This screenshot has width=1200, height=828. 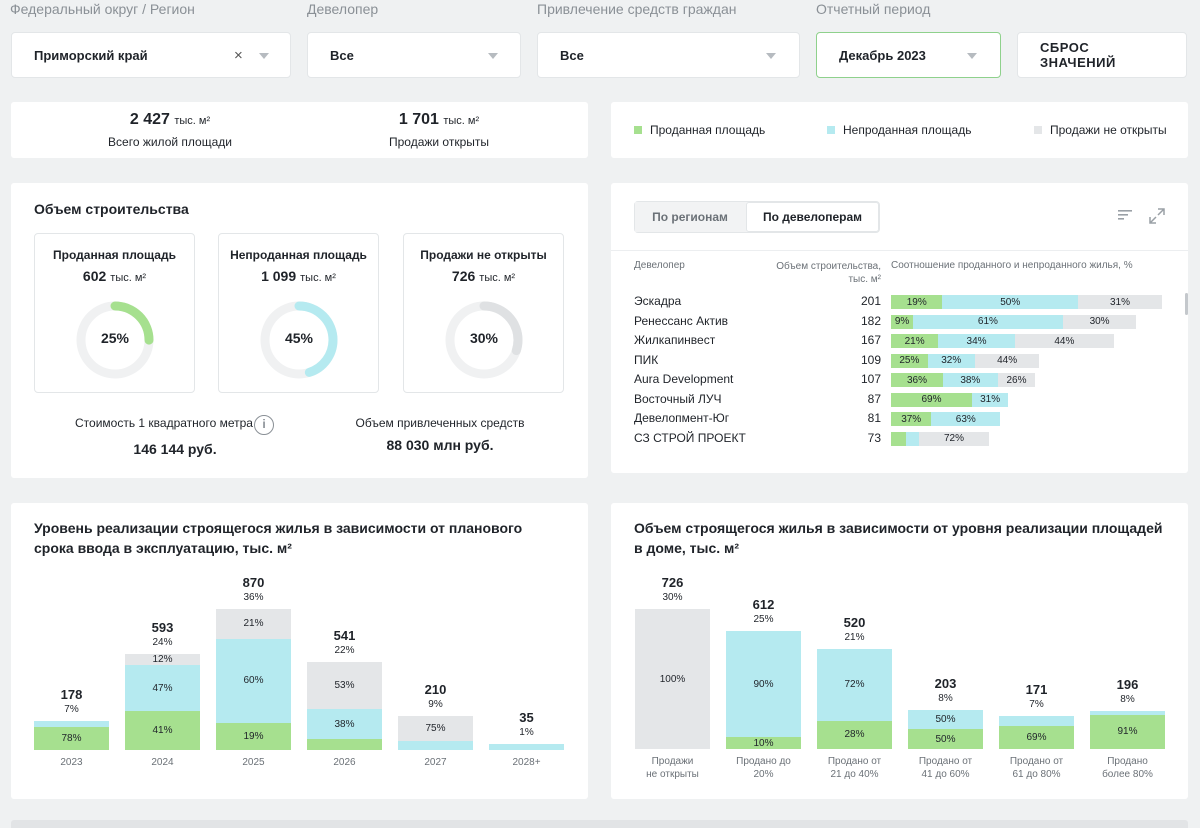 What do you see at coordinates (763, 604) in the screenshot?
I see `bar-total-value: 612` at bounding box center [763, 604].